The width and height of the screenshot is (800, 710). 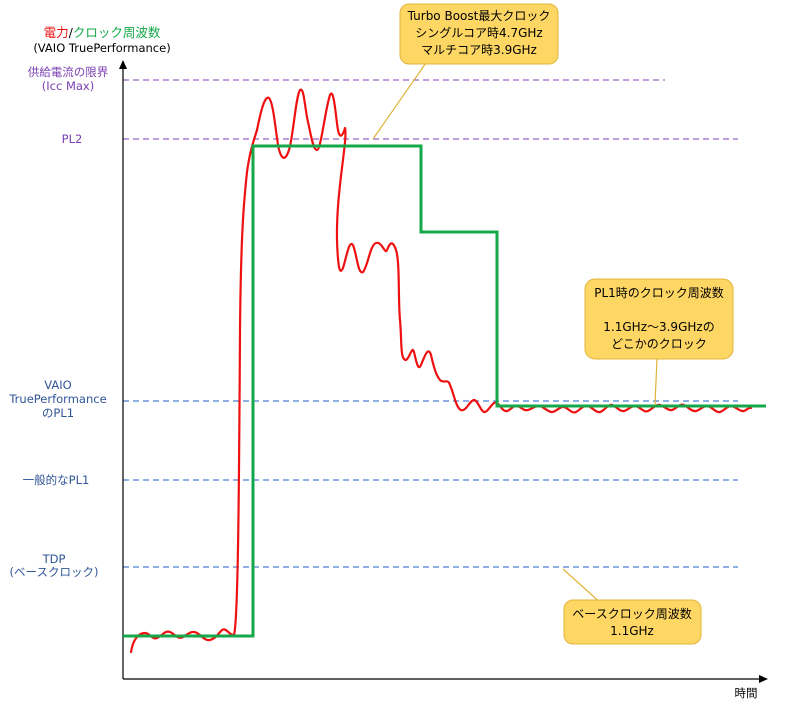 I want to click on tdp-label-2: (ベースクロック), so click(x=54, y=572).